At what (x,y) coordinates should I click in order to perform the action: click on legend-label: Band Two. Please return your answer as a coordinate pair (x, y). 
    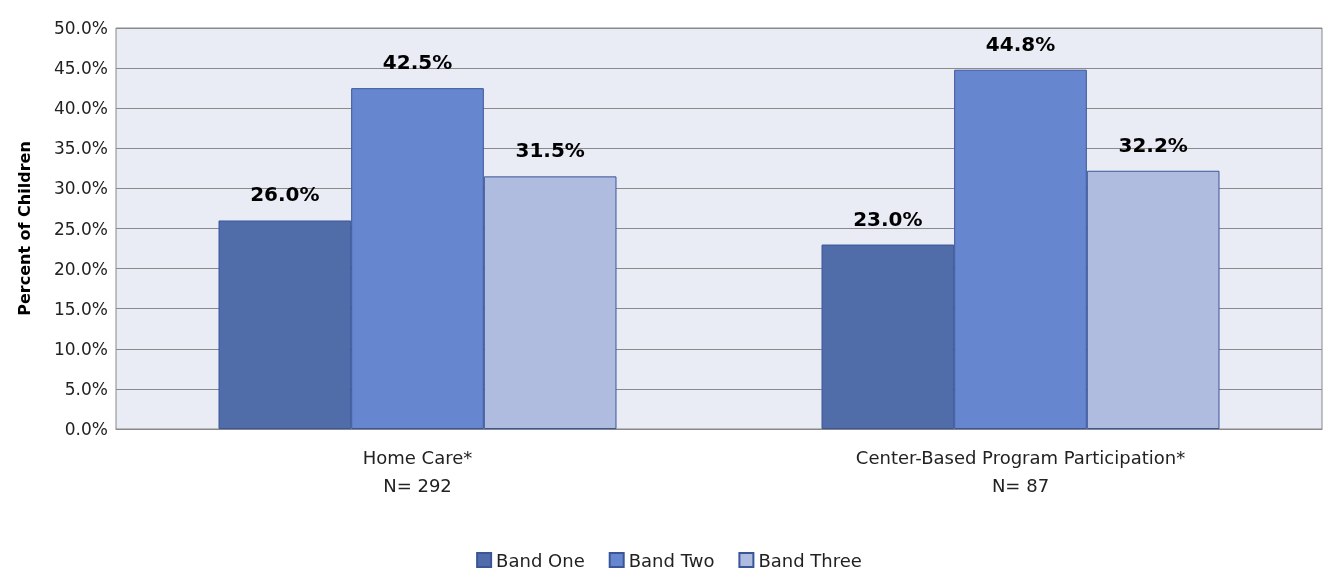
    Looking at the image, I should click on (671, 560).